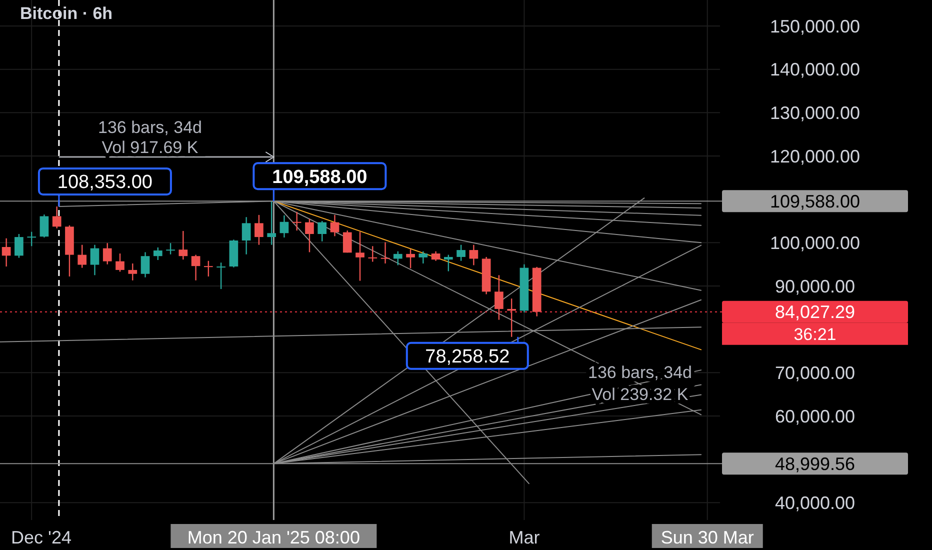  Describe the element at coordinates (524, 537) in the screenshot. I see `x-tick-label: Mar` at that location.